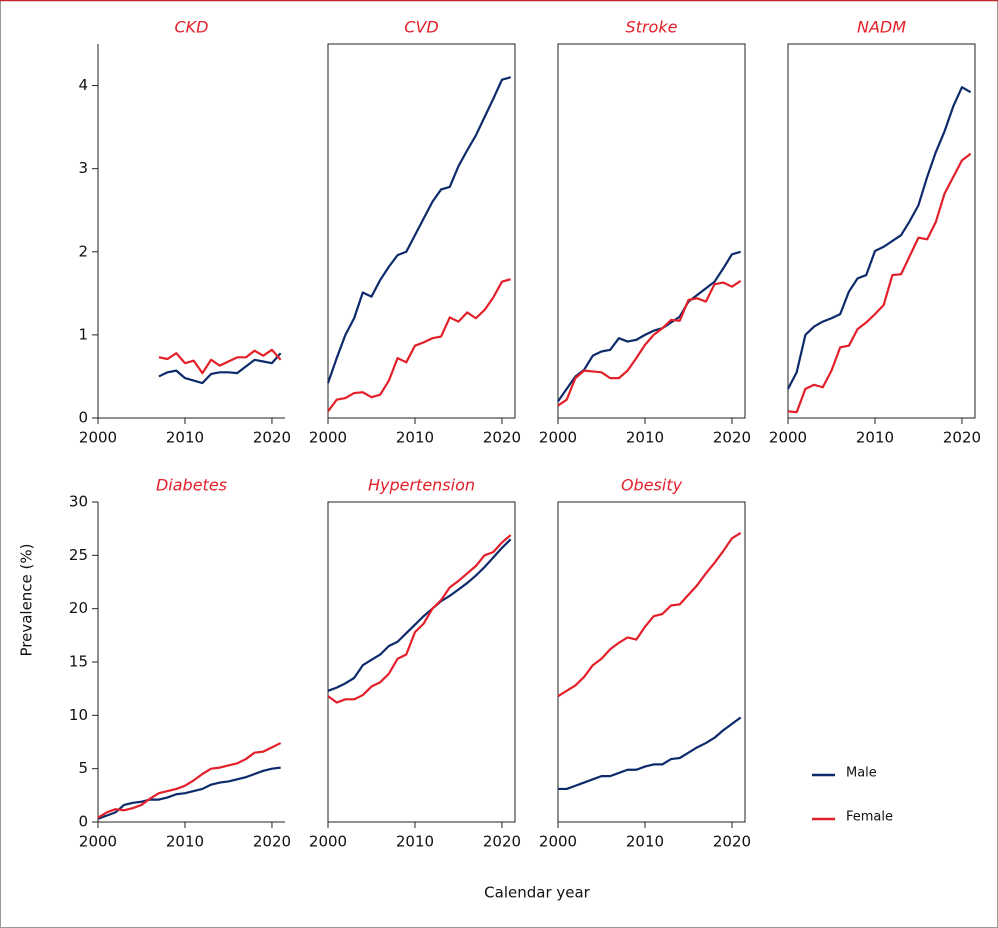  Describe the element at coordinates (83, 85) in the screenshot. I see `y-tick-label: 4` at that location.